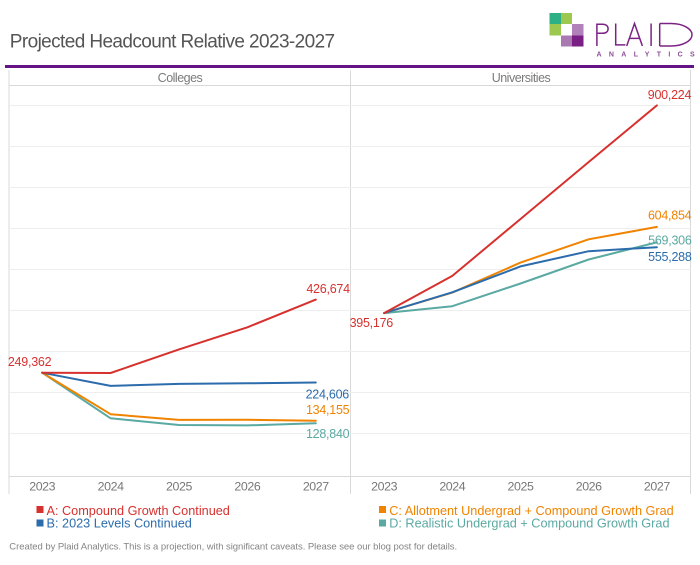 The image size is (700, 565). I want to click on svg-text: 555,288, so click(670, 257).